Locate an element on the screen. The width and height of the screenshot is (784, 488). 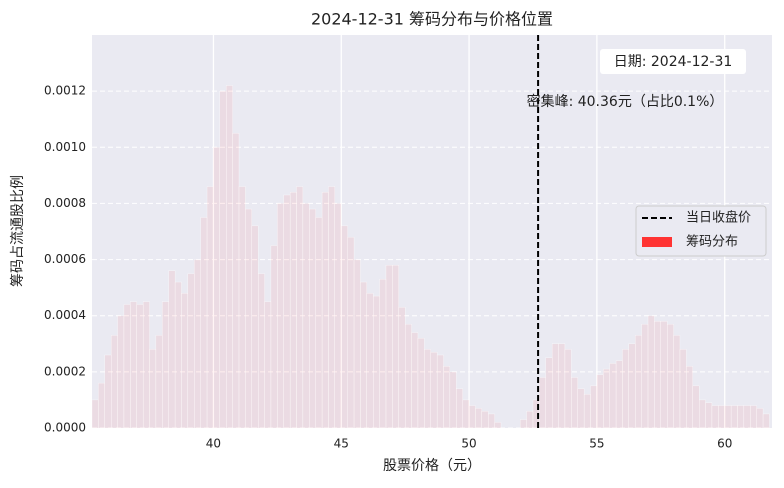
annotation: 密集峰: 40.36元（占比0.1%） is located at coordinates (625, 101).